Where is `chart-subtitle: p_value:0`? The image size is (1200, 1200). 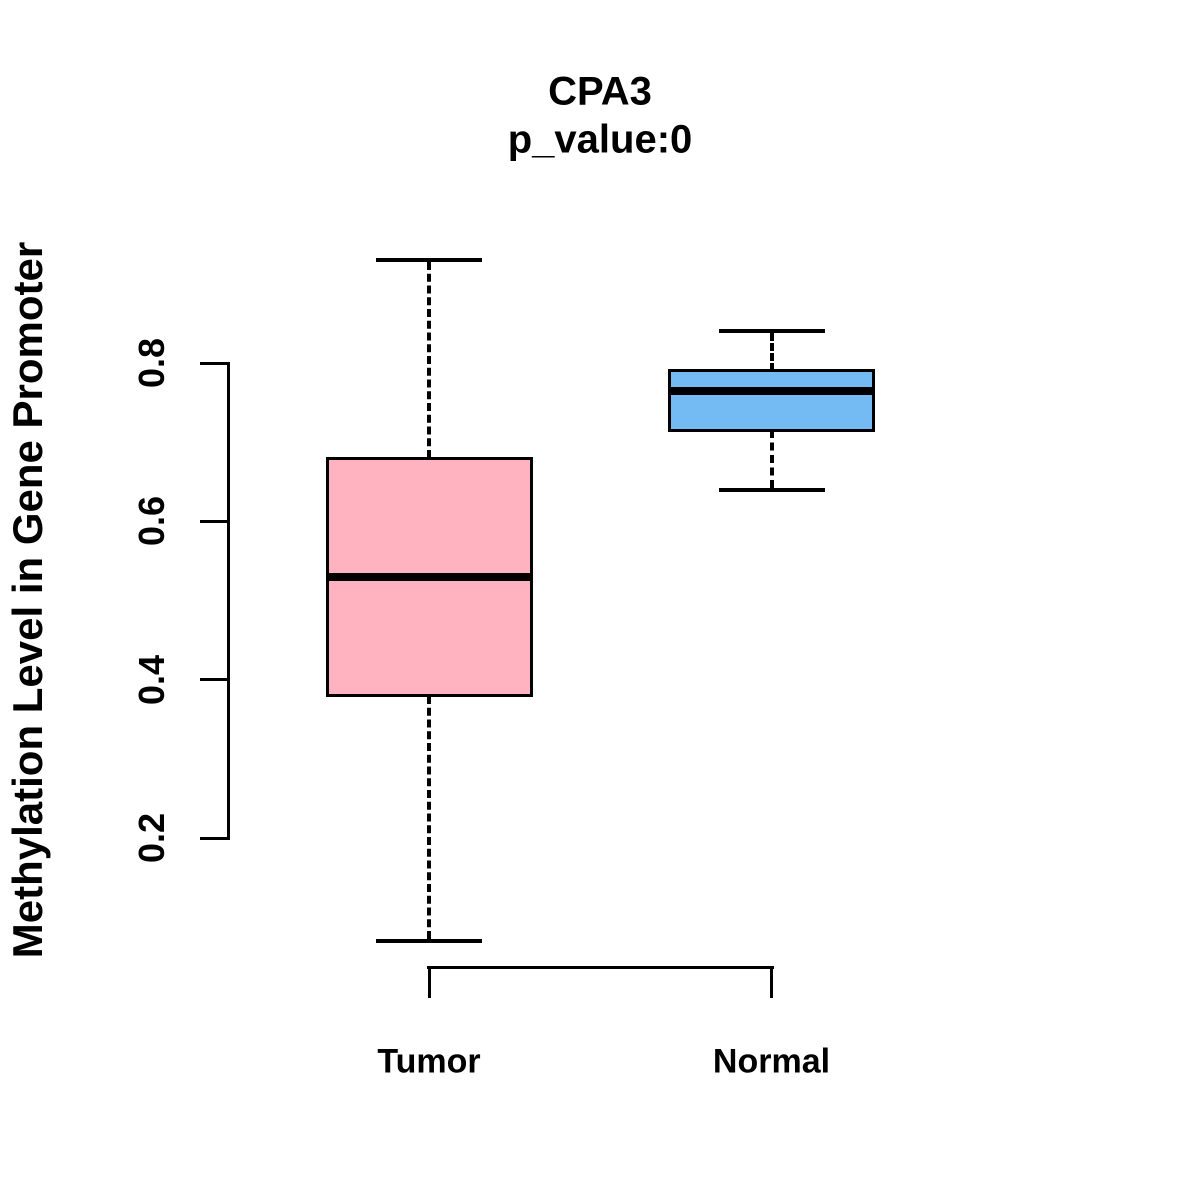 chart-subtitle: p_value:0 is located at coordinates (600, 139).